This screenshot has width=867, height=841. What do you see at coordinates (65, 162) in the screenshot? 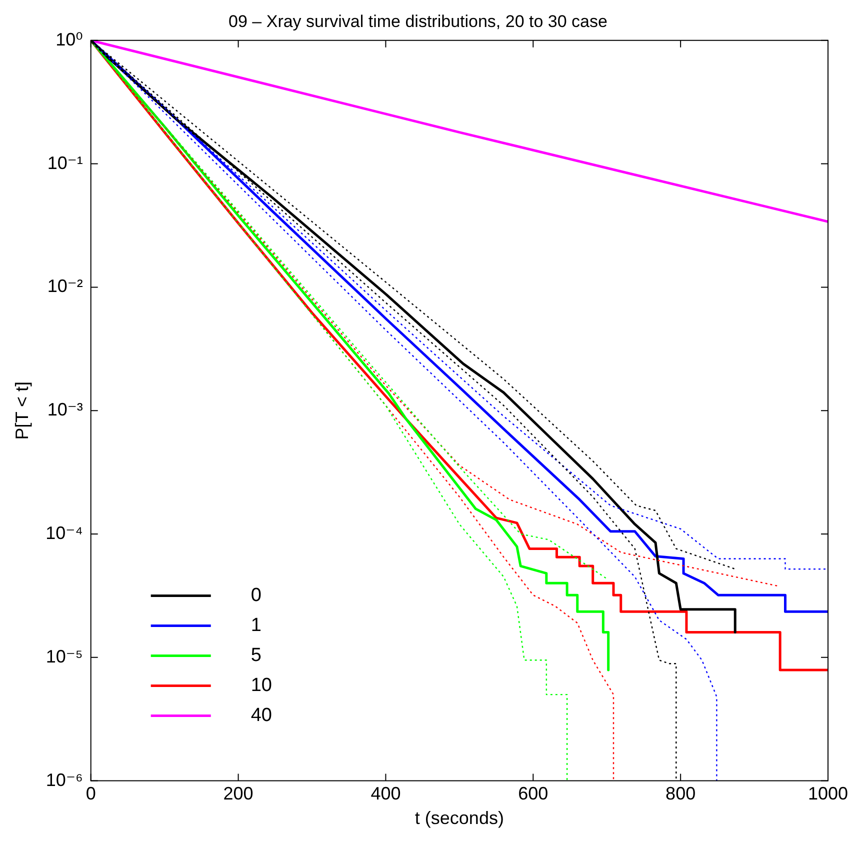
I see `y-tick-label: 10⁻¹` at bounding box center [65, 162].